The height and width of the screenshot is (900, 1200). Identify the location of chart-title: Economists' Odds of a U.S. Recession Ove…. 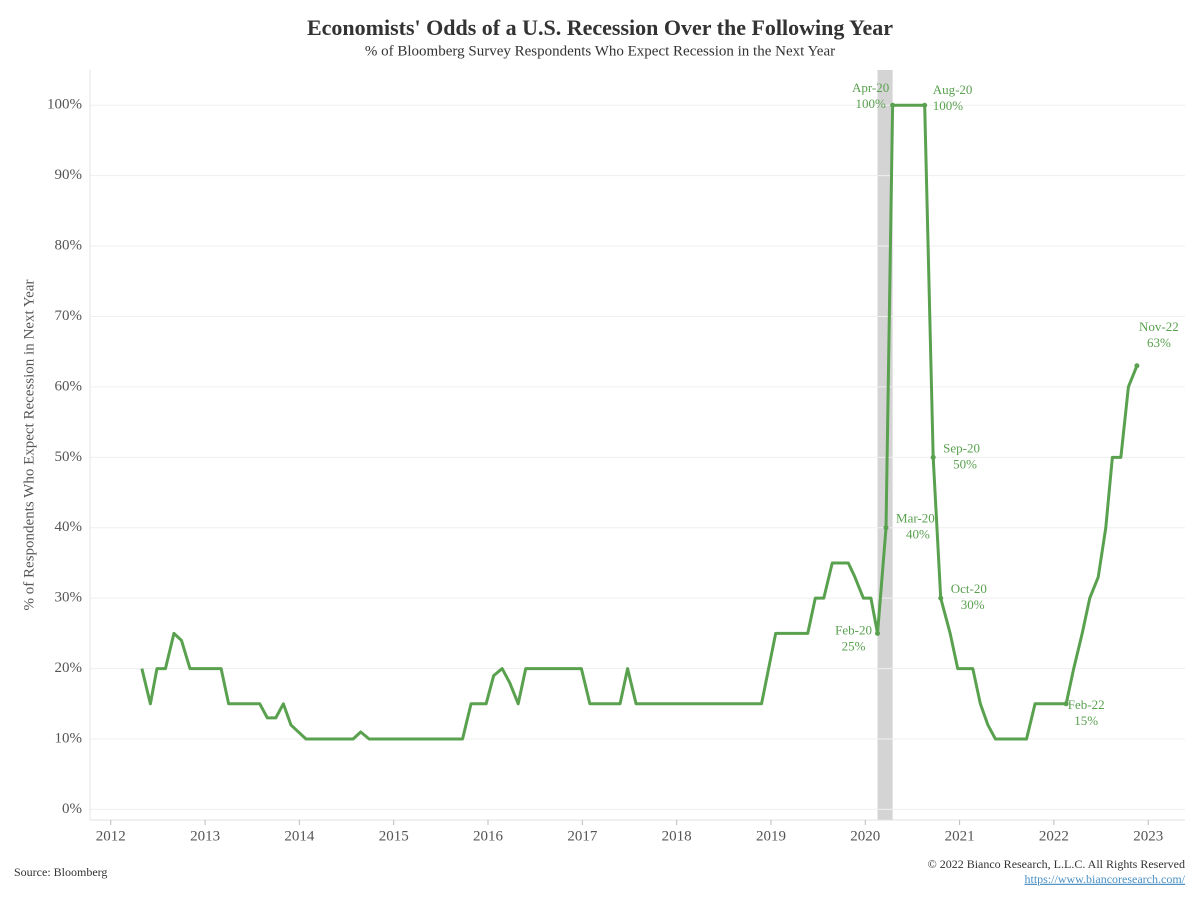
(600, 27).